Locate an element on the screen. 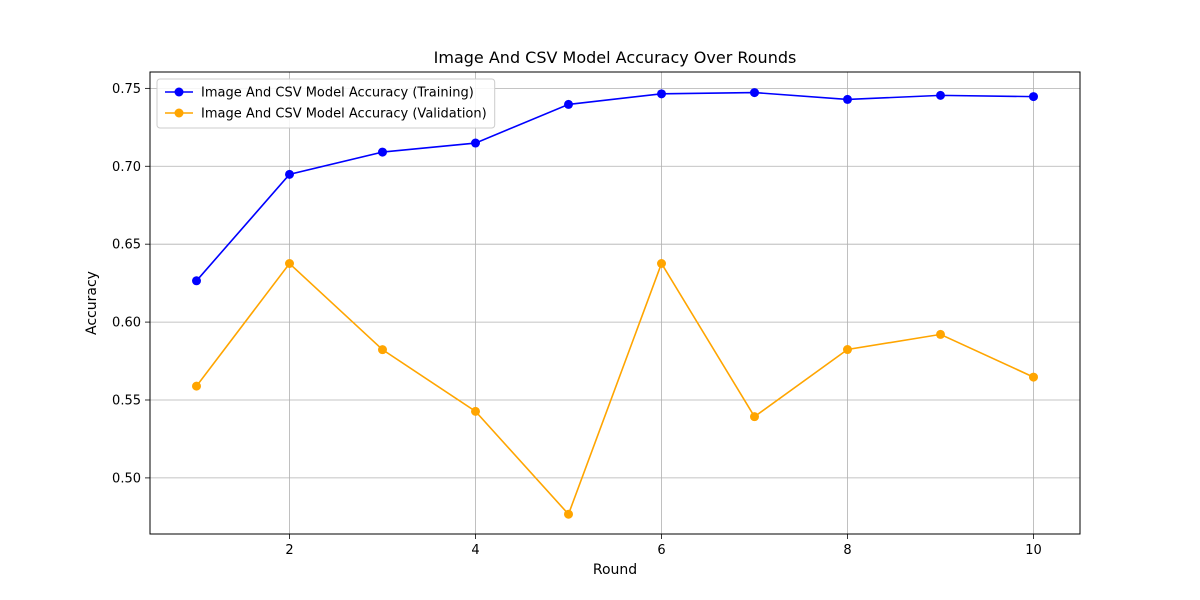 This screenshot has height=600, width=1200. y-tick-label: 0.75 is located at coordinates (126, 89).